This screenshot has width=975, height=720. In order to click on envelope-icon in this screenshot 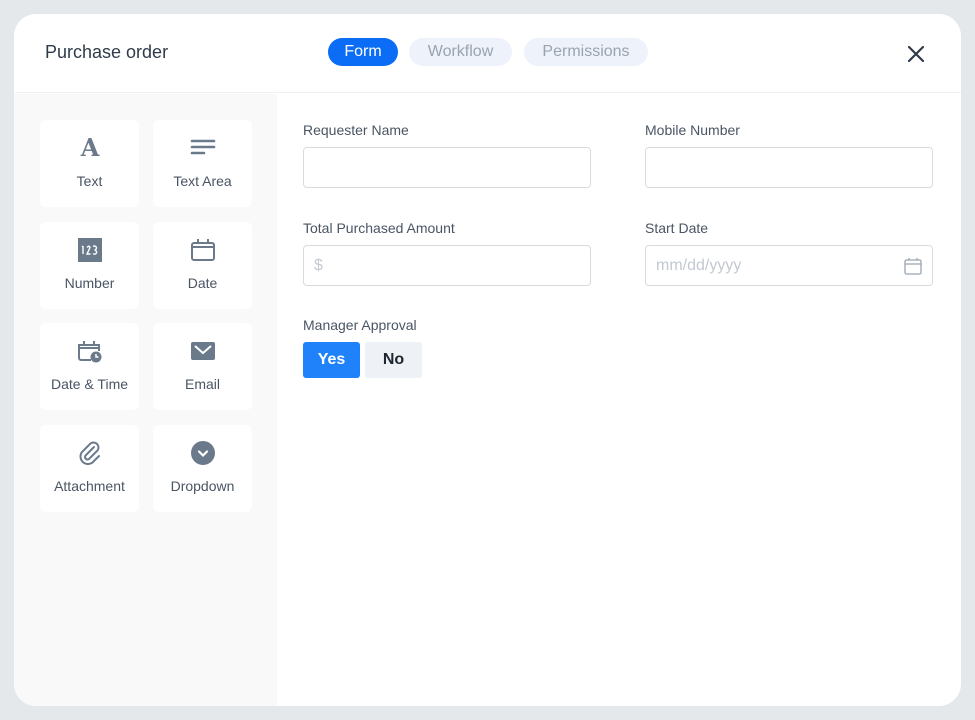, I will do `click(203, 351)`.